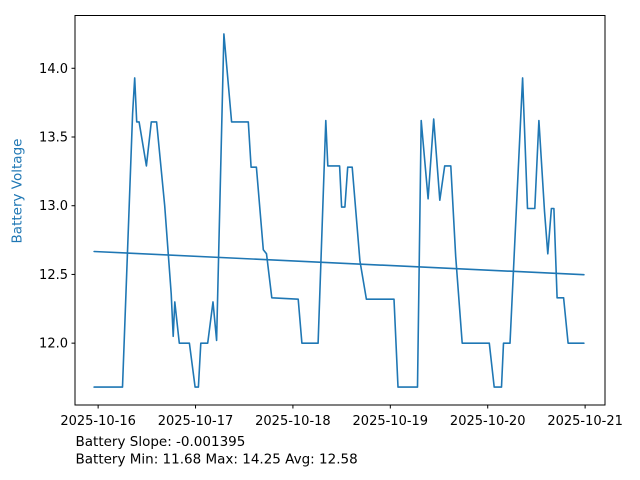 Image resolution: width=640 pixels, height=480 pixels. I want to click on x-tick-label: 2025-10-19, so click(391, 421).